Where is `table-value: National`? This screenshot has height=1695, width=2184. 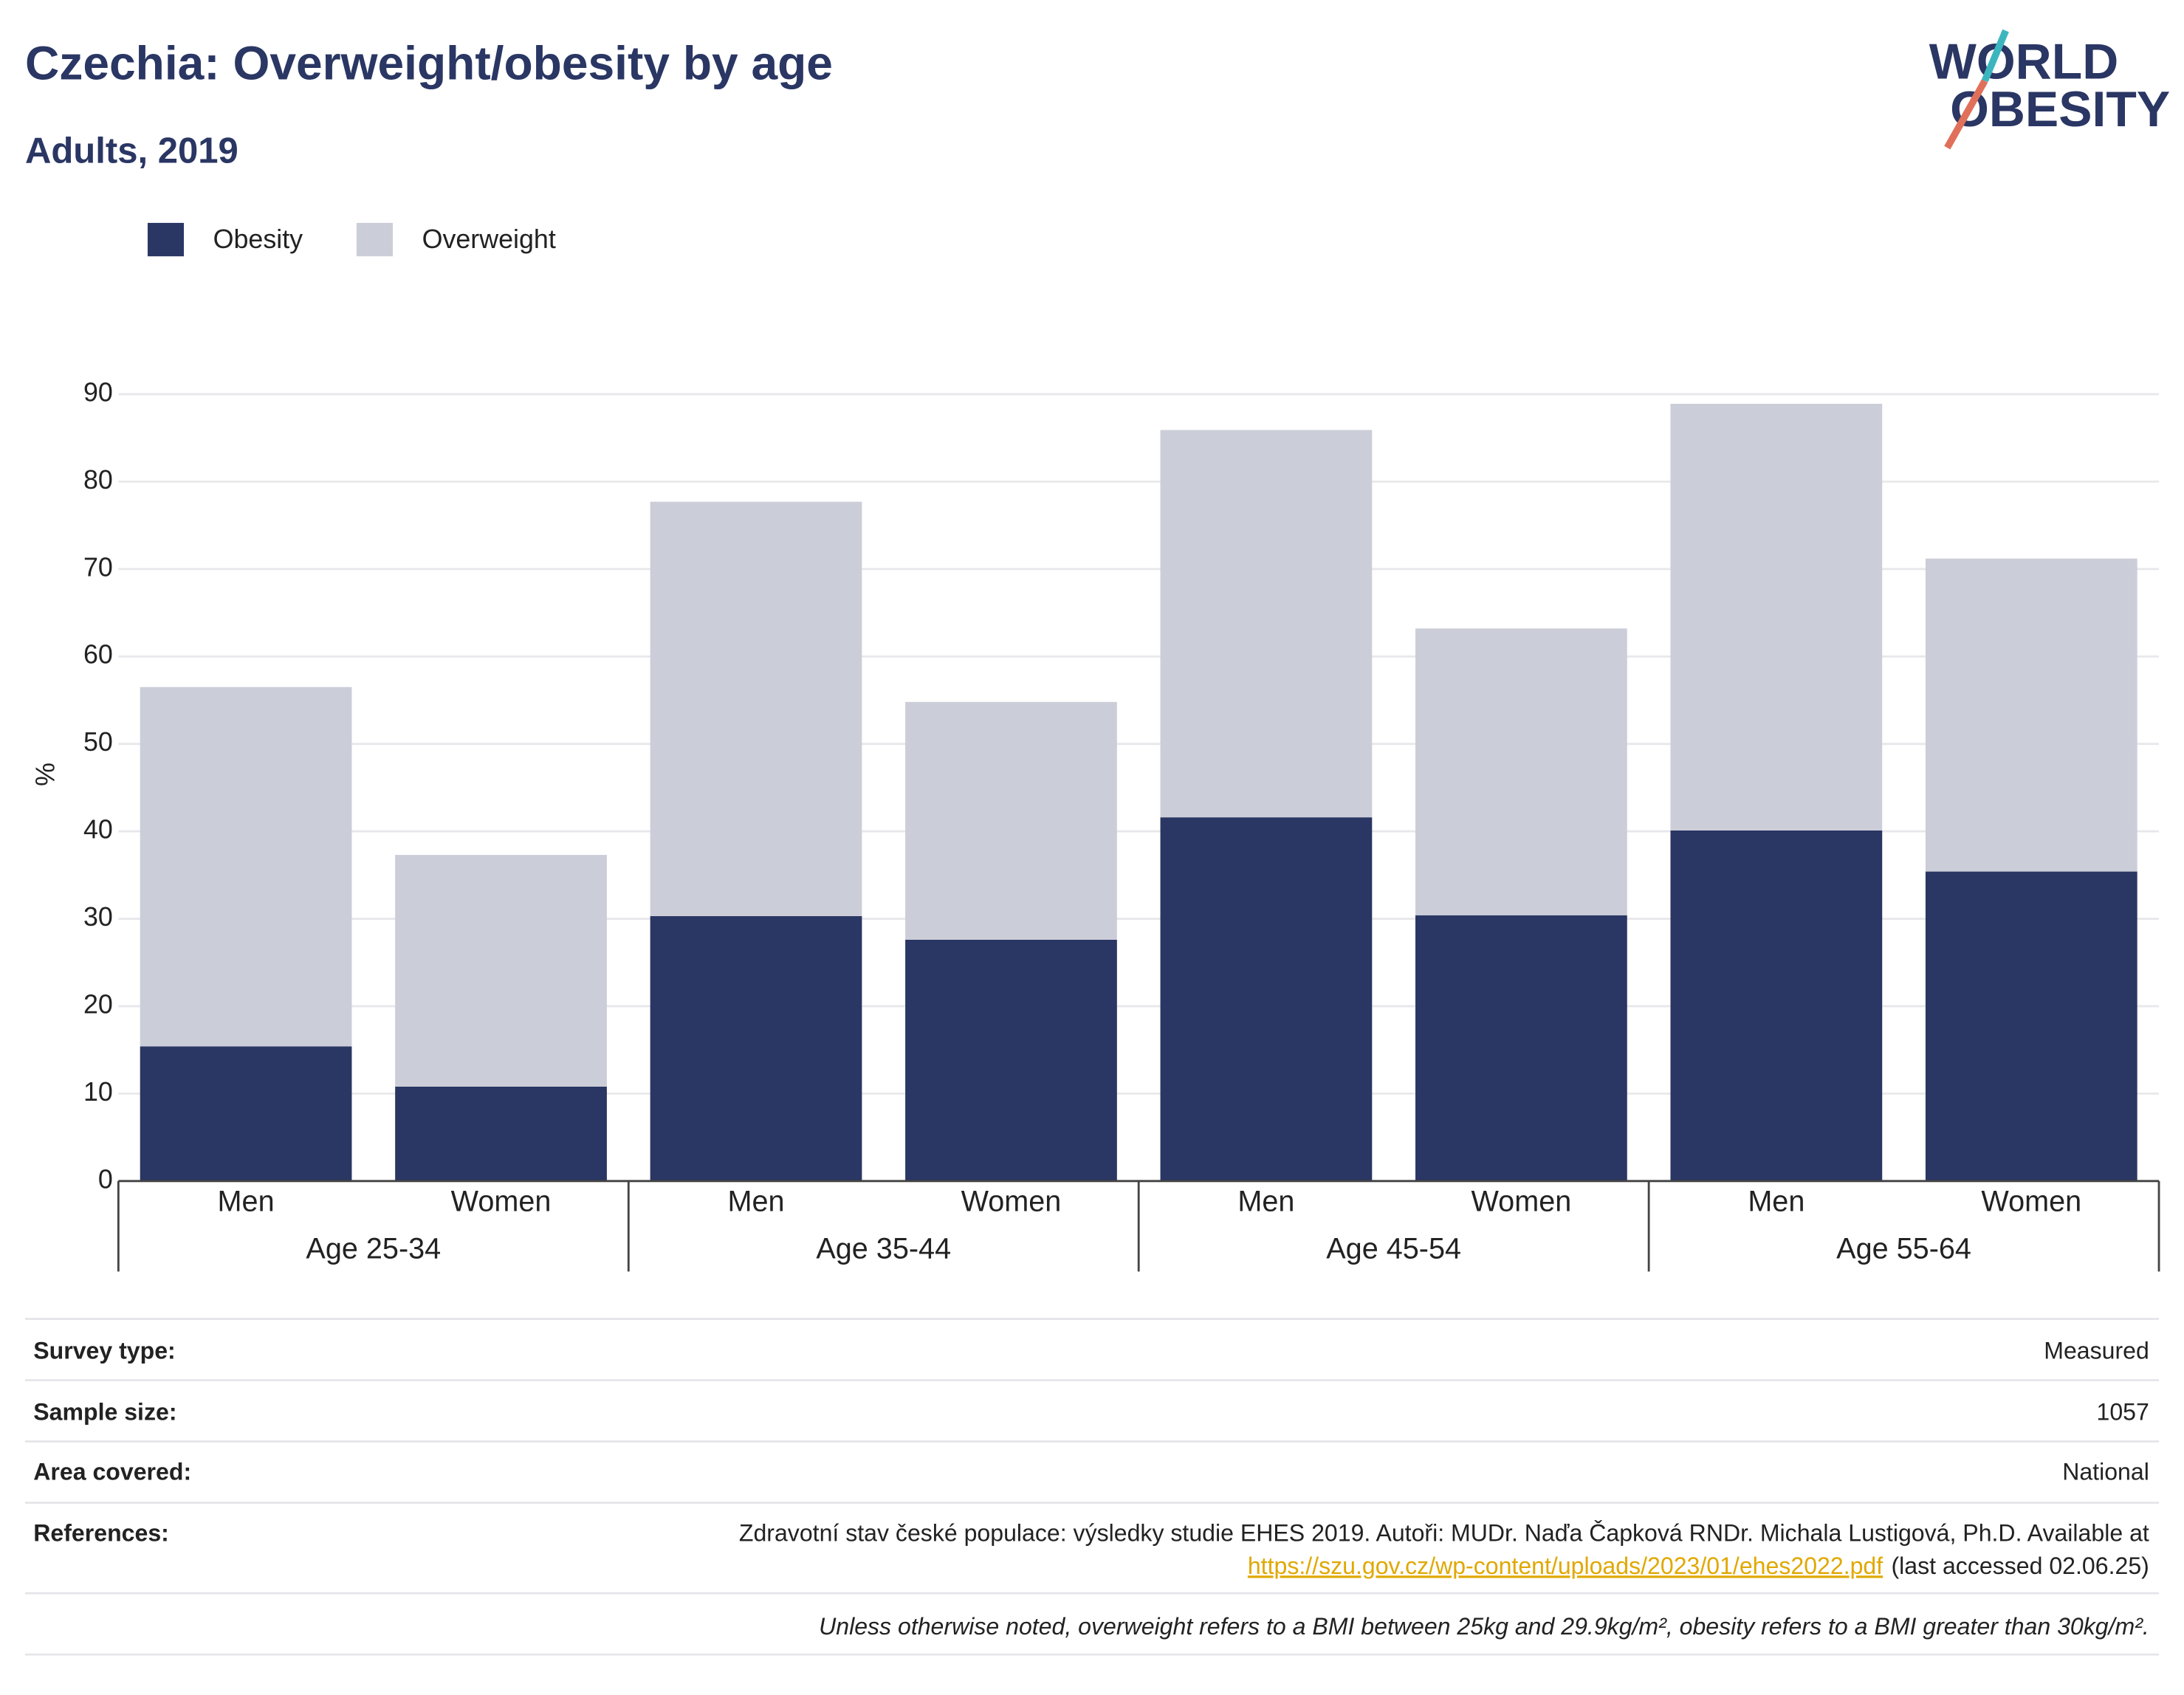 table-value: National is located at coordinates (2105, 1471).